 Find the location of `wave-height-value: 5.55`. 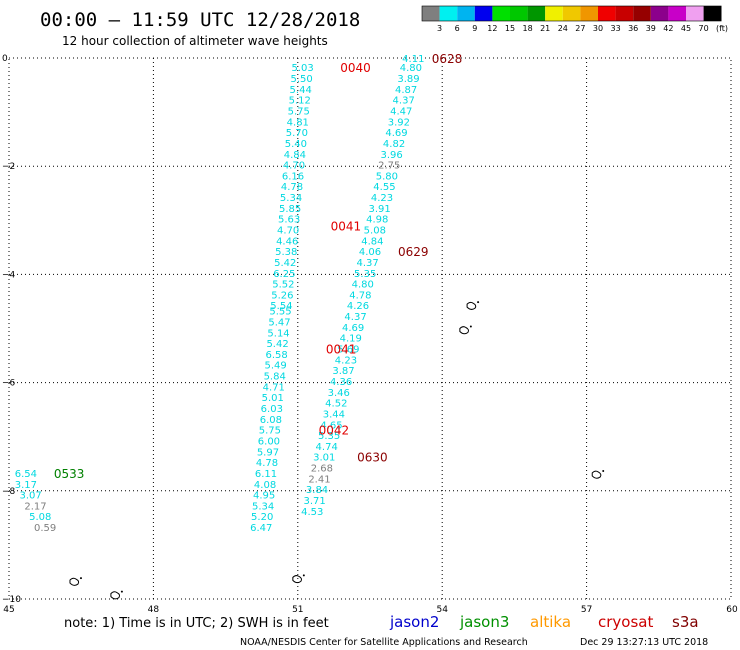

wave-height-value: 5.55 is located at coordinates (280, 312).